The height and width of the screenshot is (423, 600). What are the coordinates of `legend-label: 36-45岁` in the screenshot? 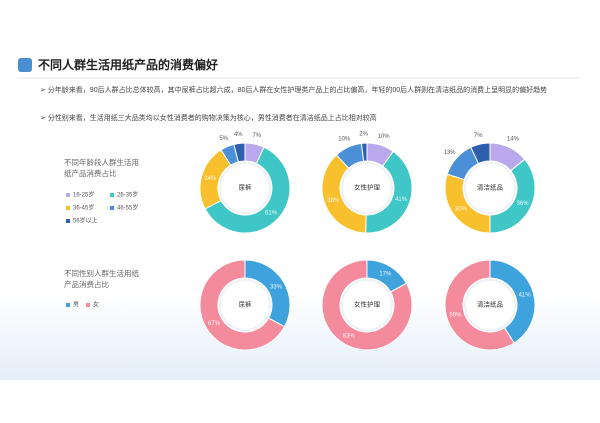 It's located at (83, 208).